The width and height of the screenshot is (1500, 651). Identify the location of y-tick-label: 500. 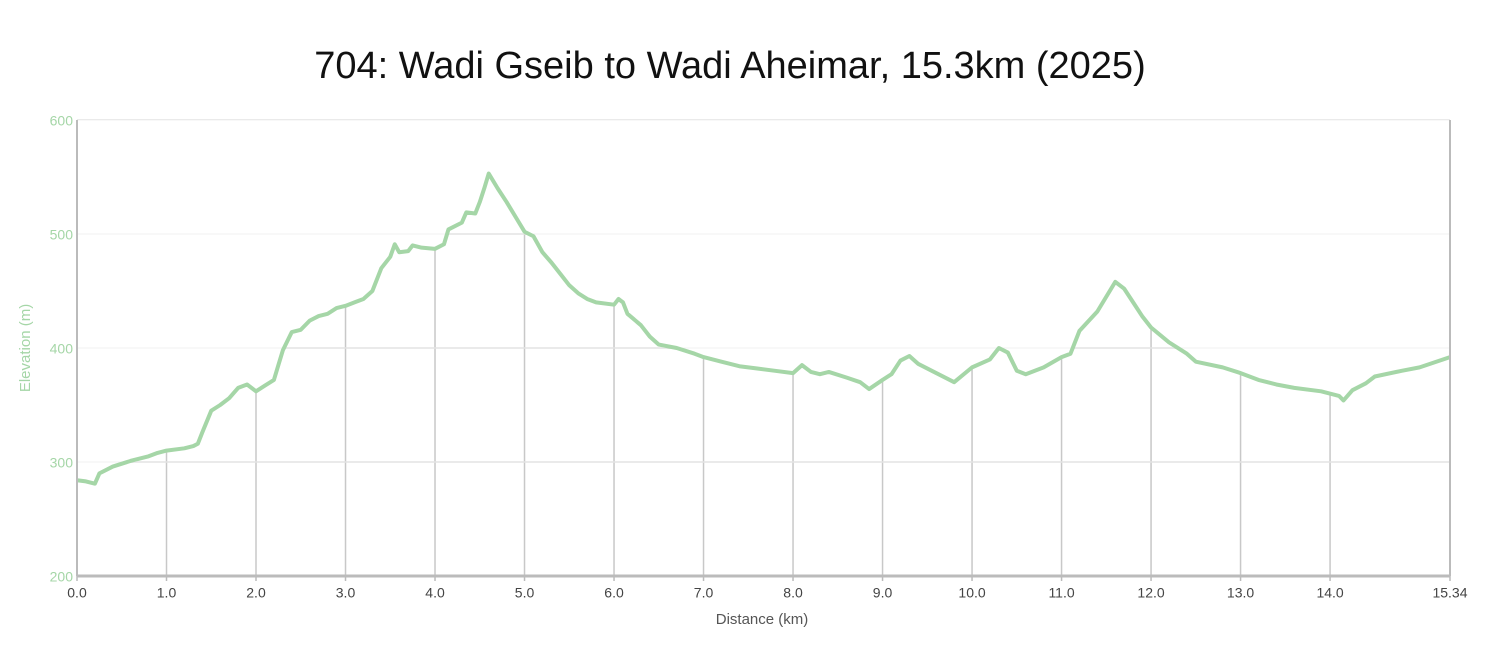
(62, 235).